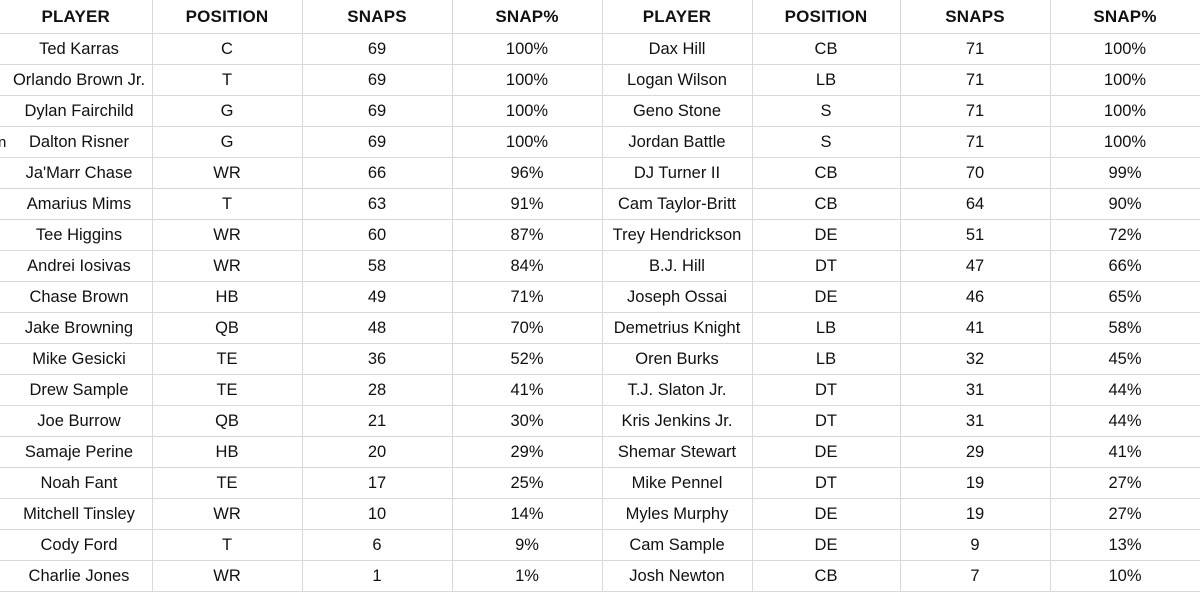 Image resolution: width=1200 pixels, height=596 pixels. I want to click on offense-player-cell: Orlando Brown Jr., so click(76, 80).